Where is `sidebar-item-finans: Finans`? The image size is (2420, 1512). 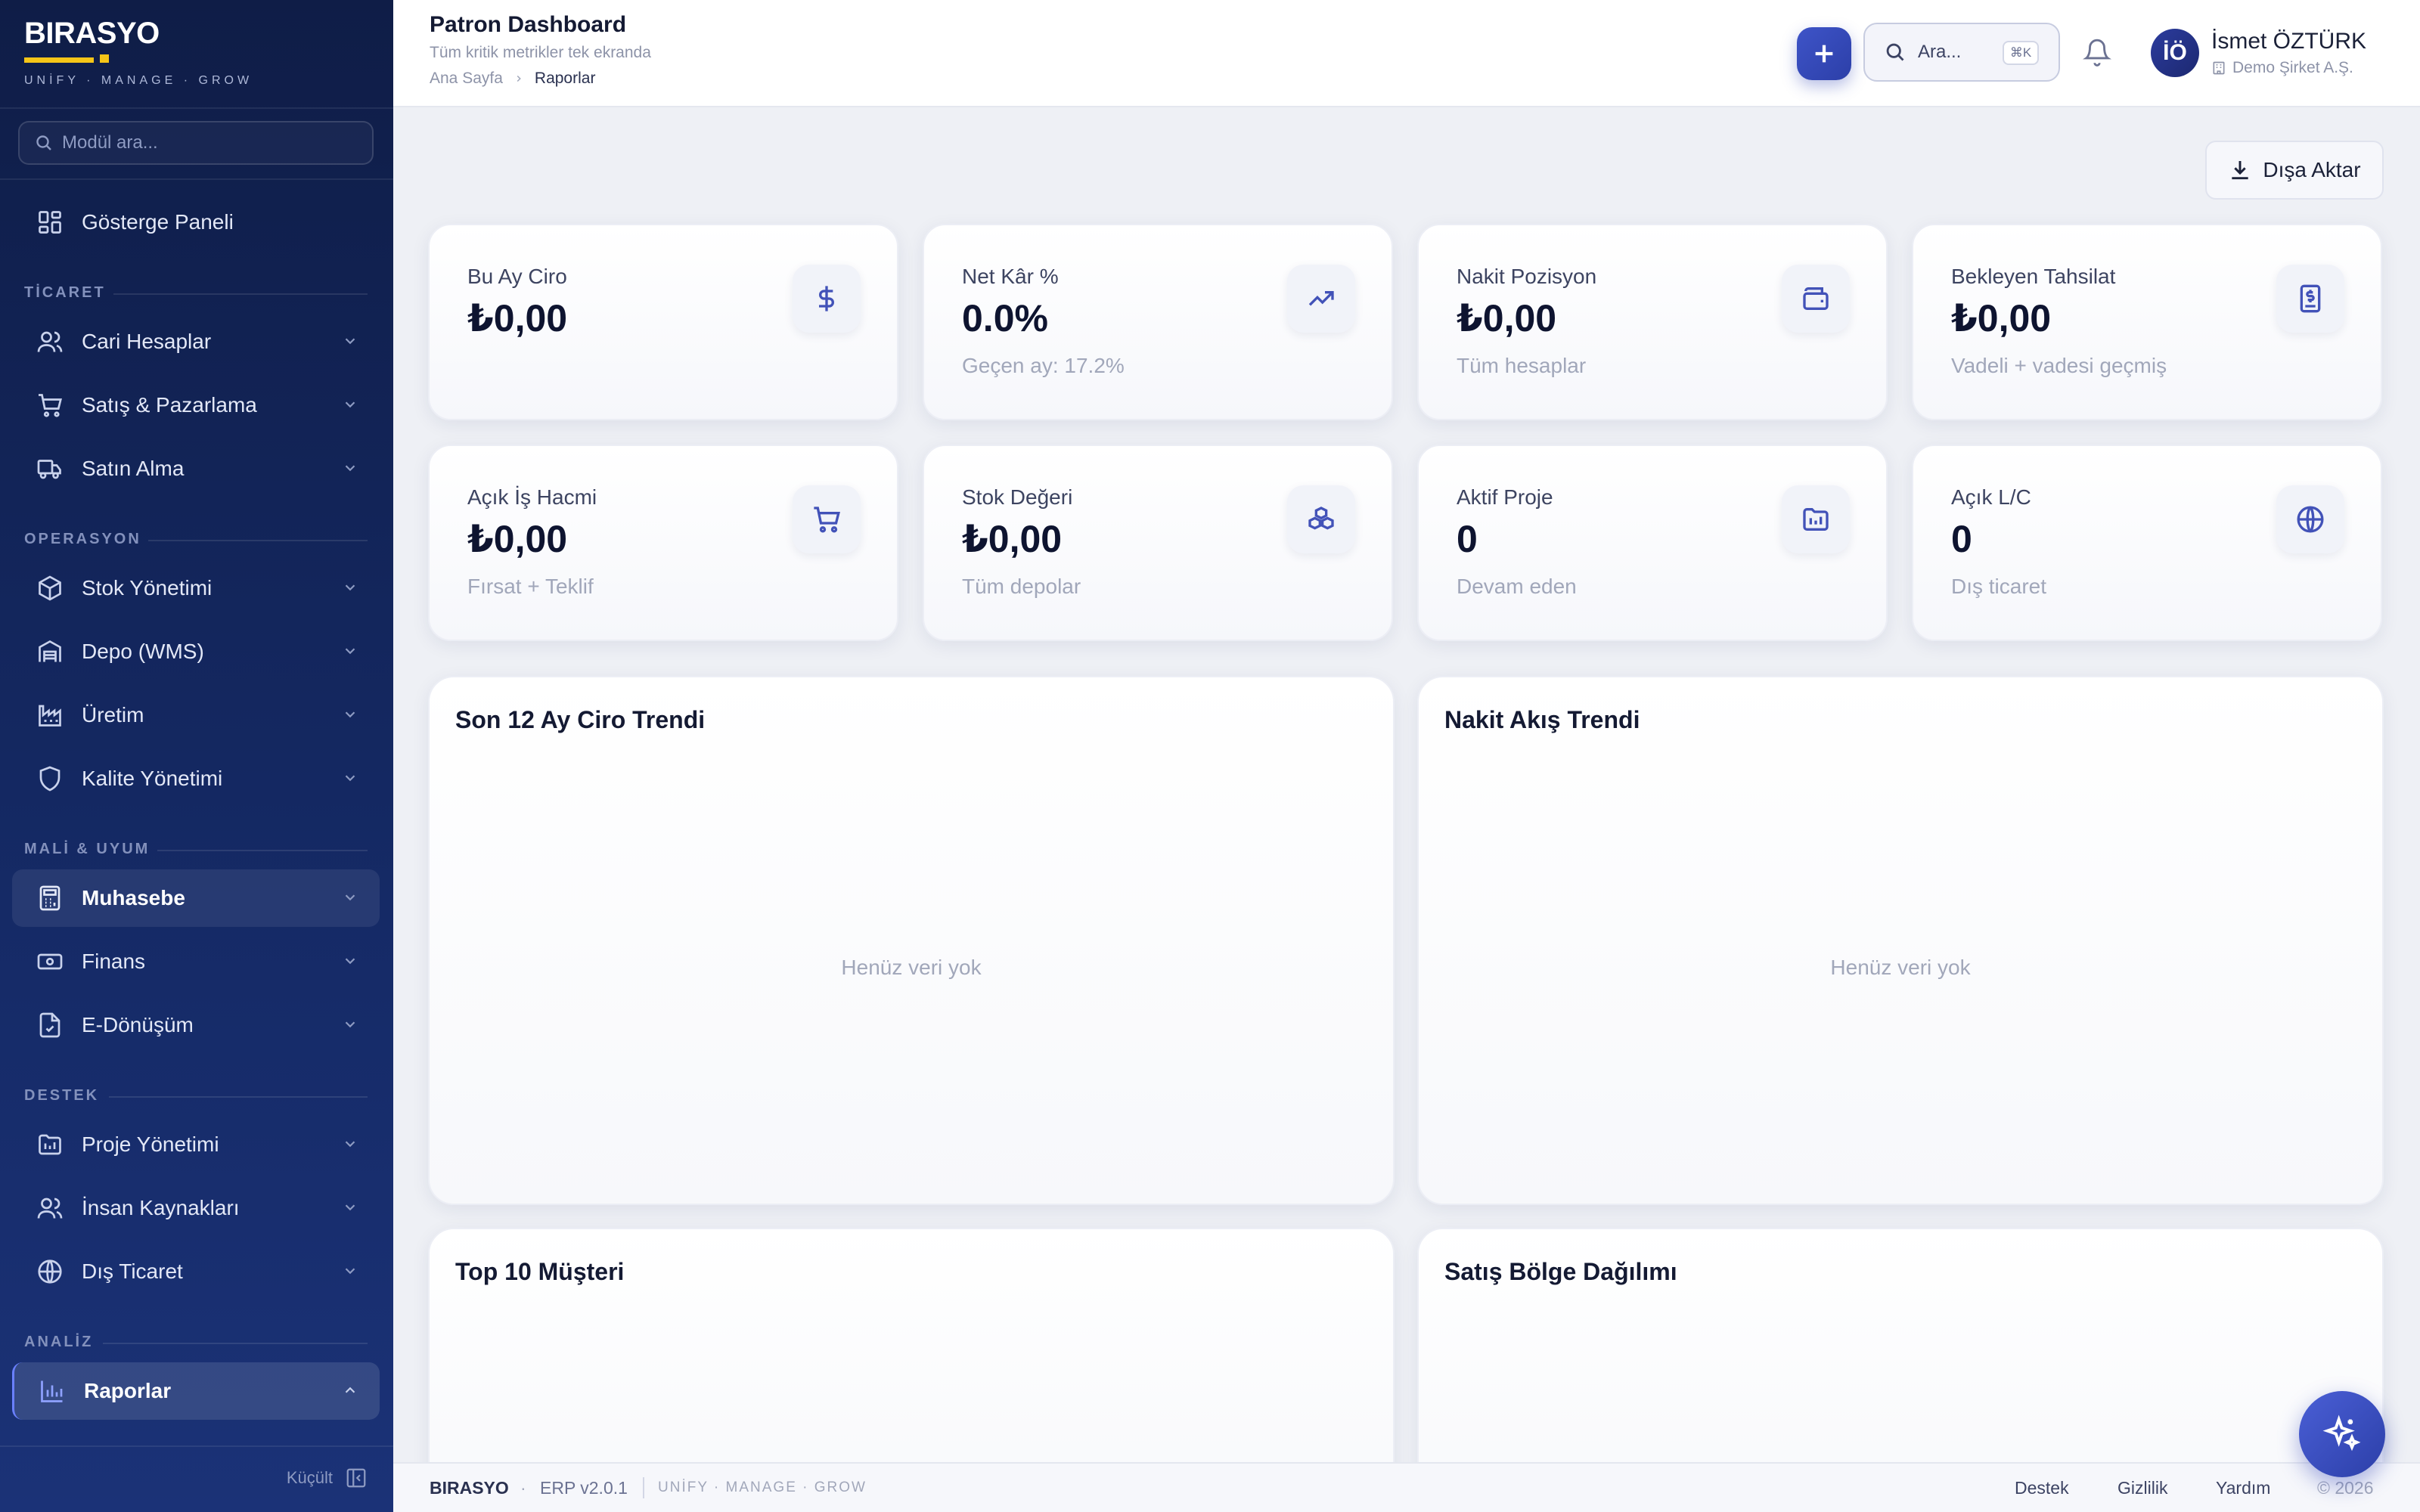
sidebar-item-finans: Finans is located at coordinates (196, 961).